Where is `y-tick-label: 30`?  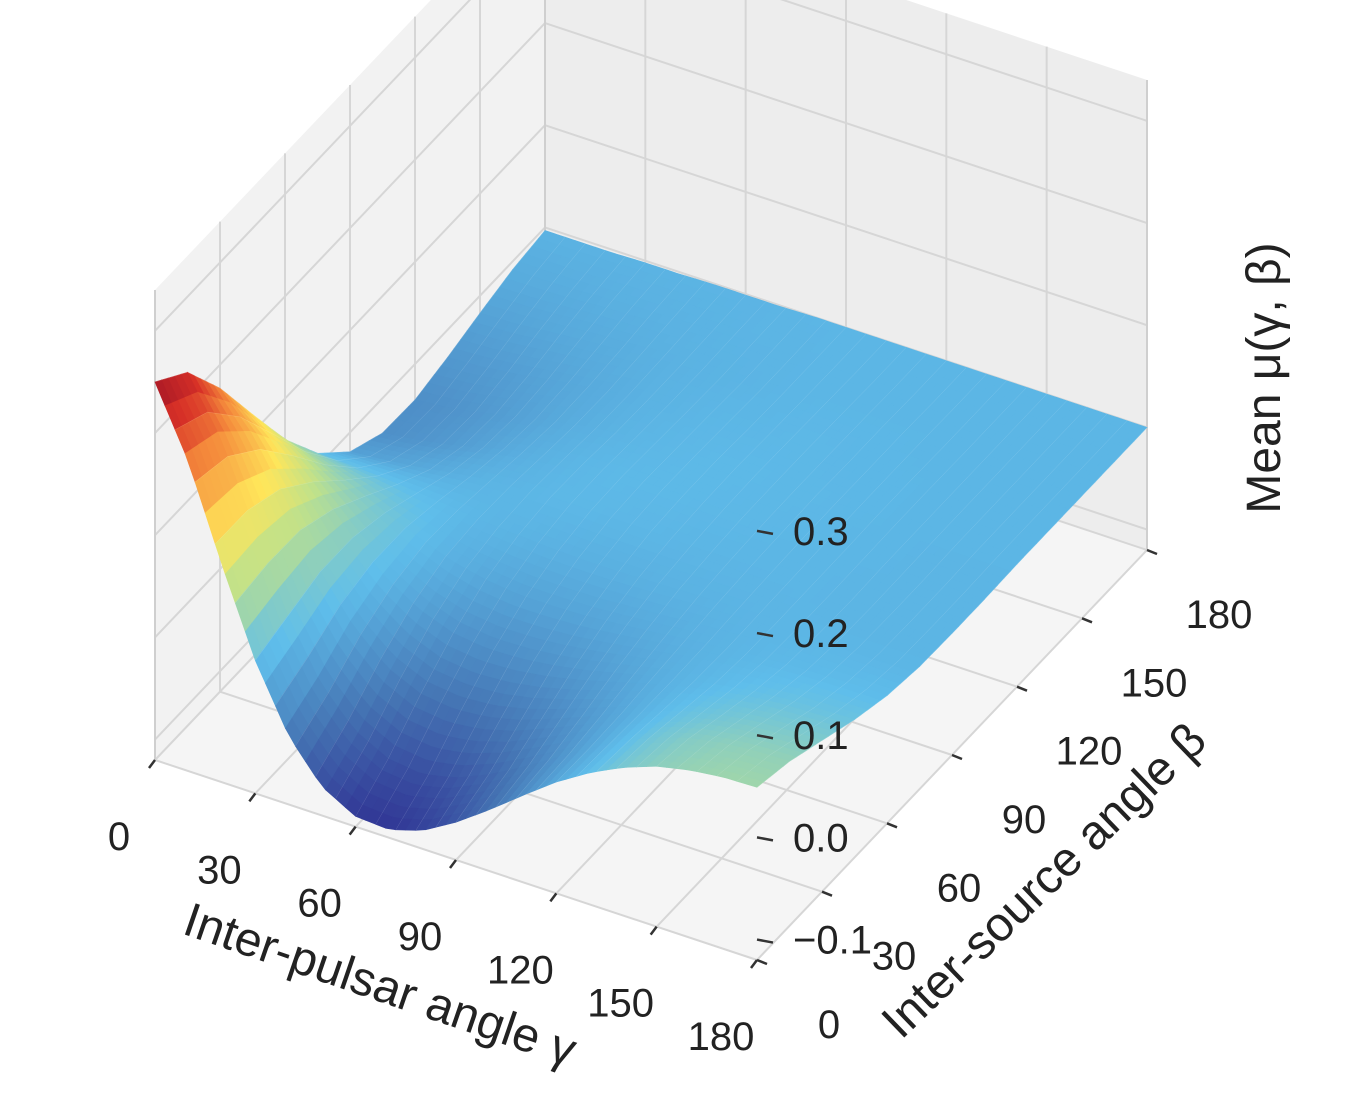 y-tick-label: 30 is located at coordinates (894, 957).